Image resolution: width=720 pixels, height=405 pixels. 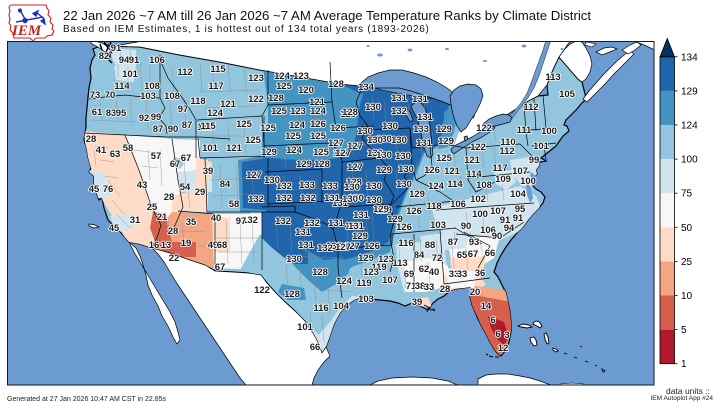 I want to click on svg-text: 97, so click(x=241, y=221).